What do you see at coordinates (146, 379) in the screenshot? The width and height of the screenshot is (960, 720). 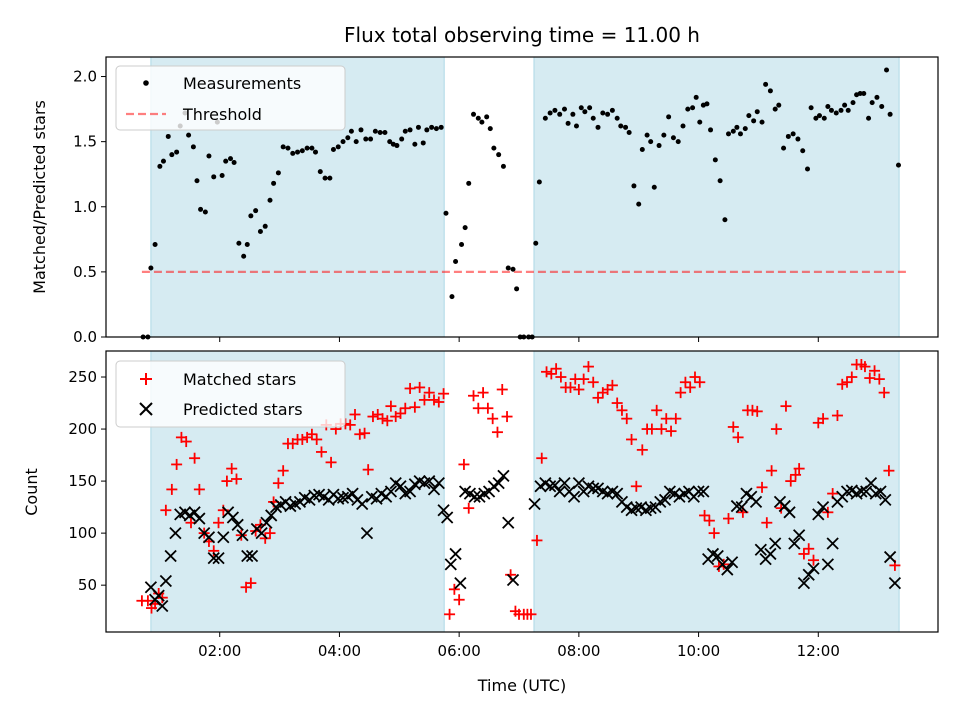 I see `legend-matched-marker` at bounding box center [146, 379].